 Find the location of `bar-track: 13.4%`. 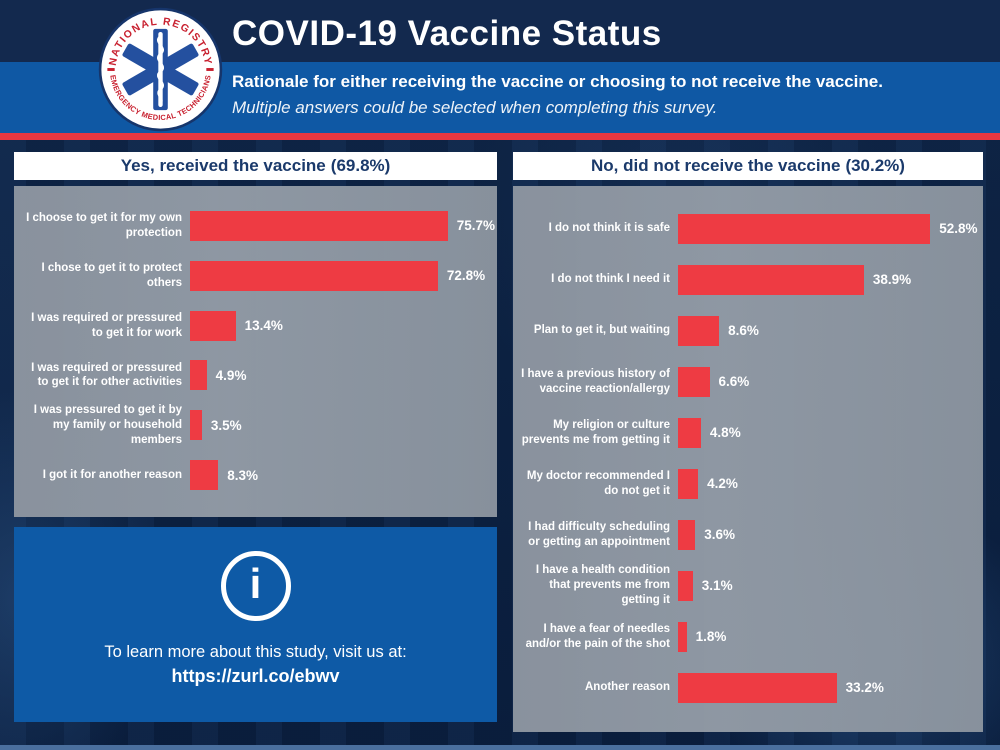

bar-track: 13.4% is located at coordinates (341, 325).